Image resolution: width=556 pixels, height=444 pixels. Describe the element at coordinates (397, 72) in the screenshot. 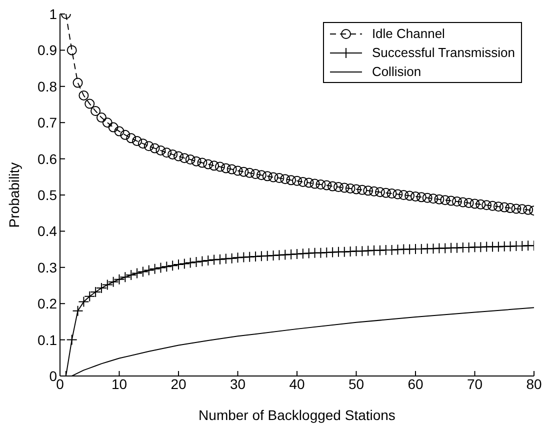

I see `legend-label: Collision` at that location.